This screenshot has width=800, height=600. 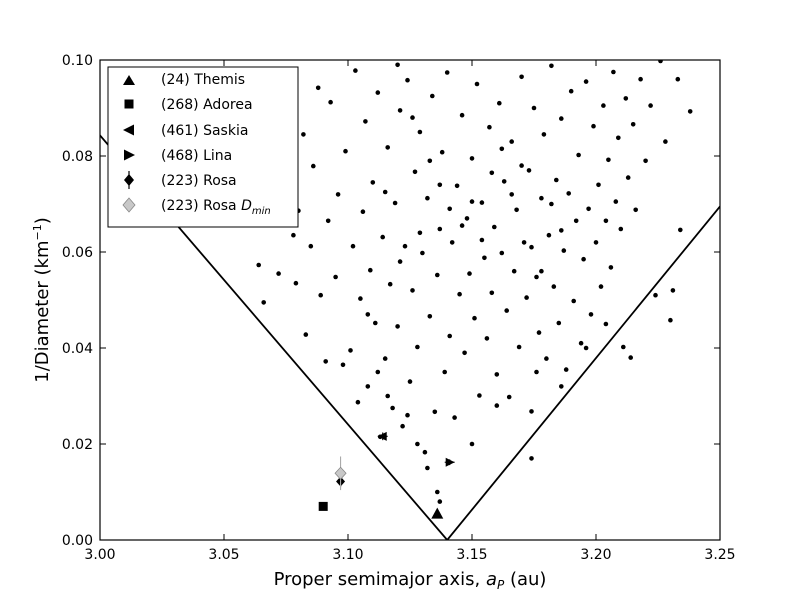 I want to click on highlighted-asteroid-markers, so click(x=386, y=475).